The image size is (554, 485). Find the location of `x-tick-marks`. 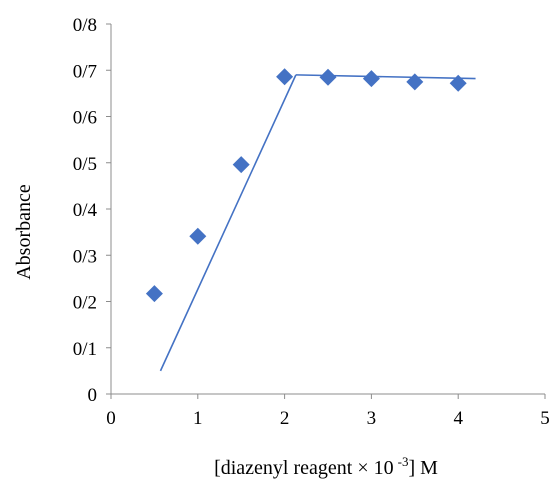

x-tick-marks is located at coordinates (328, 396).